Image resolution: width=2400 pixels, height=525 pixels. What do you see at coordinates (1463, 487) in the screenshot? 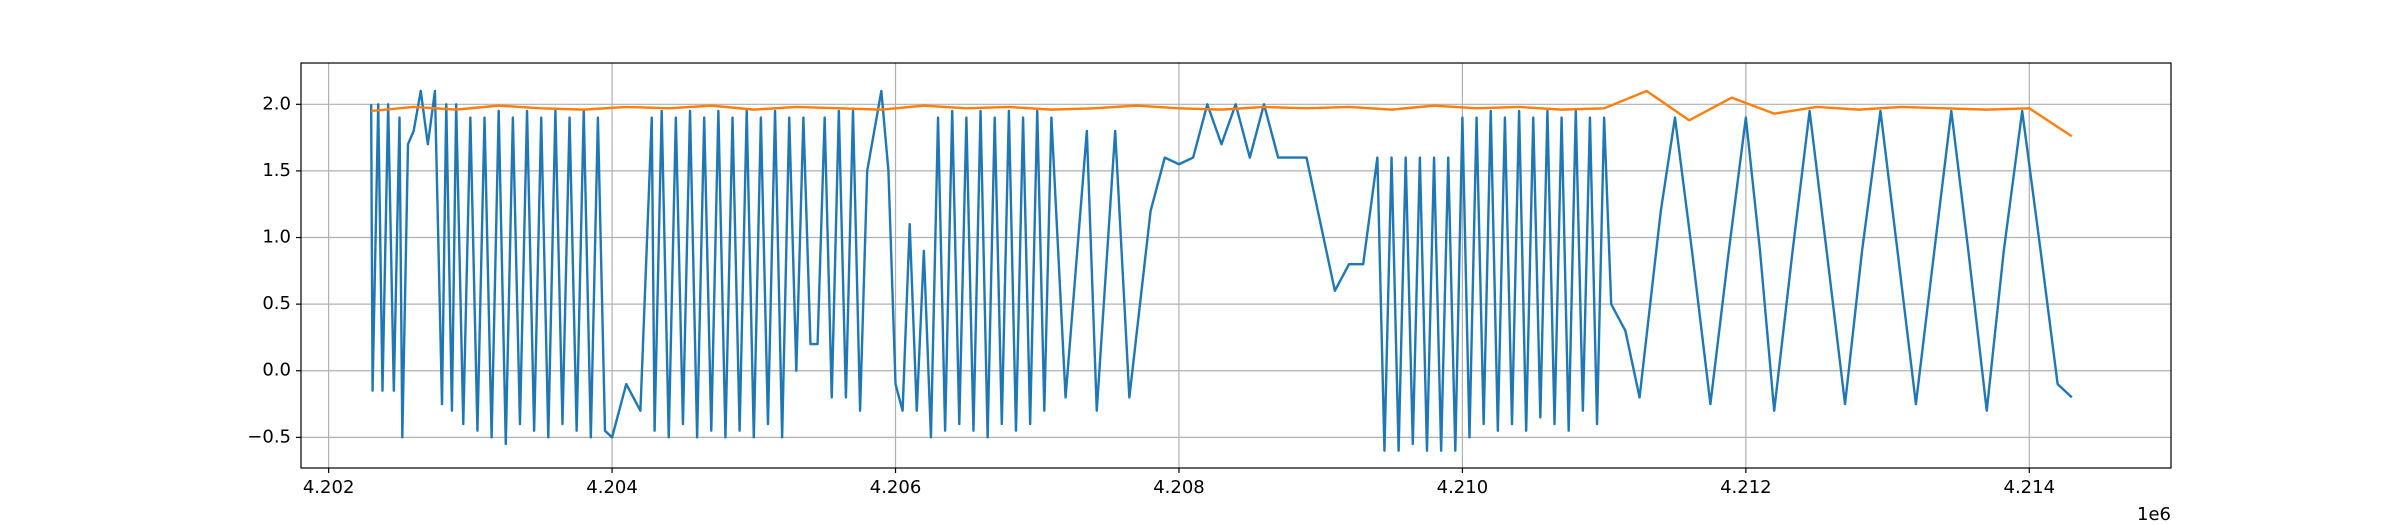
I see `x-tick-label: 4.210` at bounding box center [1463, 487].